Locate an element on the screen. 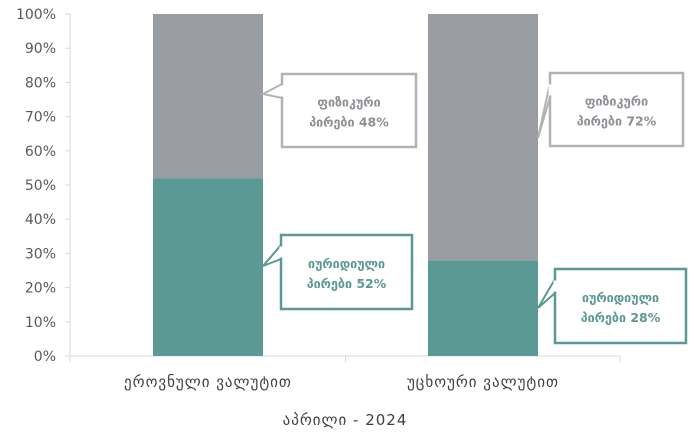  y-tick-label: 0% is located at coordinates (45, 357).